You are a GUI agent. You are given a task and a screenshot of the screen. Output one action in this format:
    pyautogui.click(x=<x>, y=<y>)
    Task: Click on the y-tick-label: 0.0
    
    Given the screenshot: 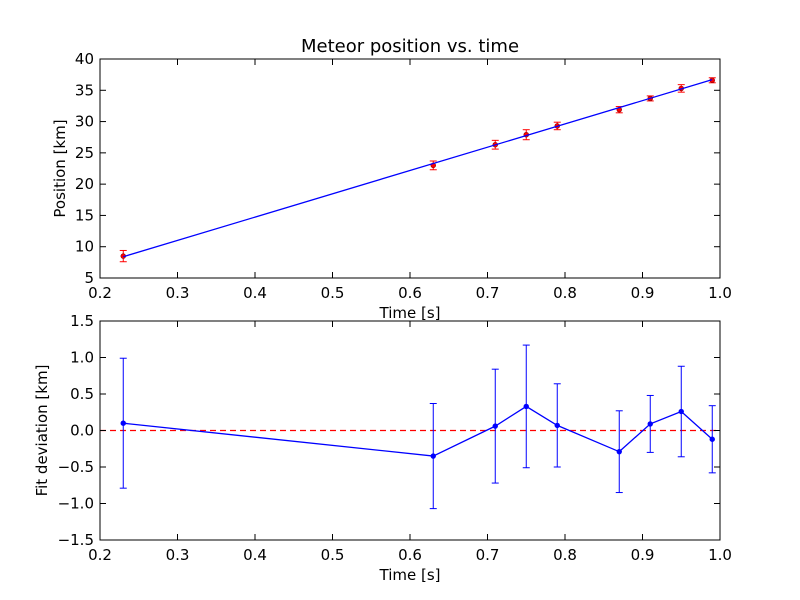 What is the action you would take?
    pyautogui.click(x=82, y=431)
    